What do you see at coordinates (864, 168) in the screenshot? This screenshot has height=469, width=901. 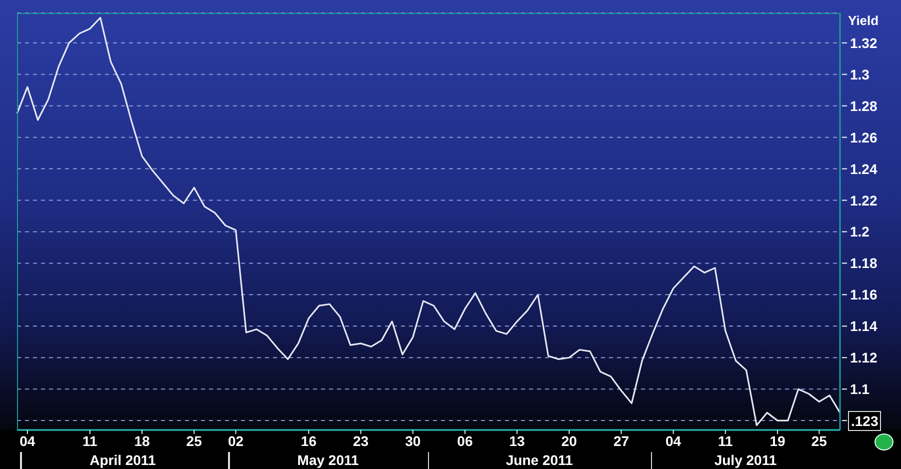 I see `y-tick-label: 1.24` at bounding box center [864, 168].